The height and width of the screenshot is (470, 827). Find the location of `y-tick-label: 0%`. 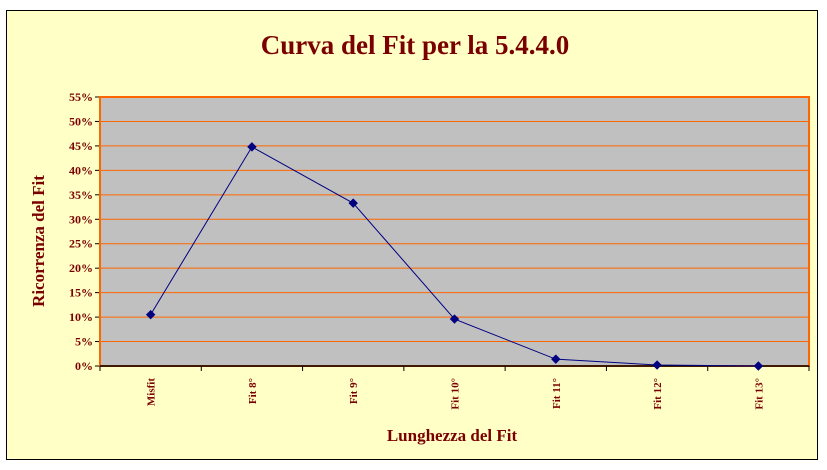

y-tick-label: 0% is located at coordinates (84, 366).